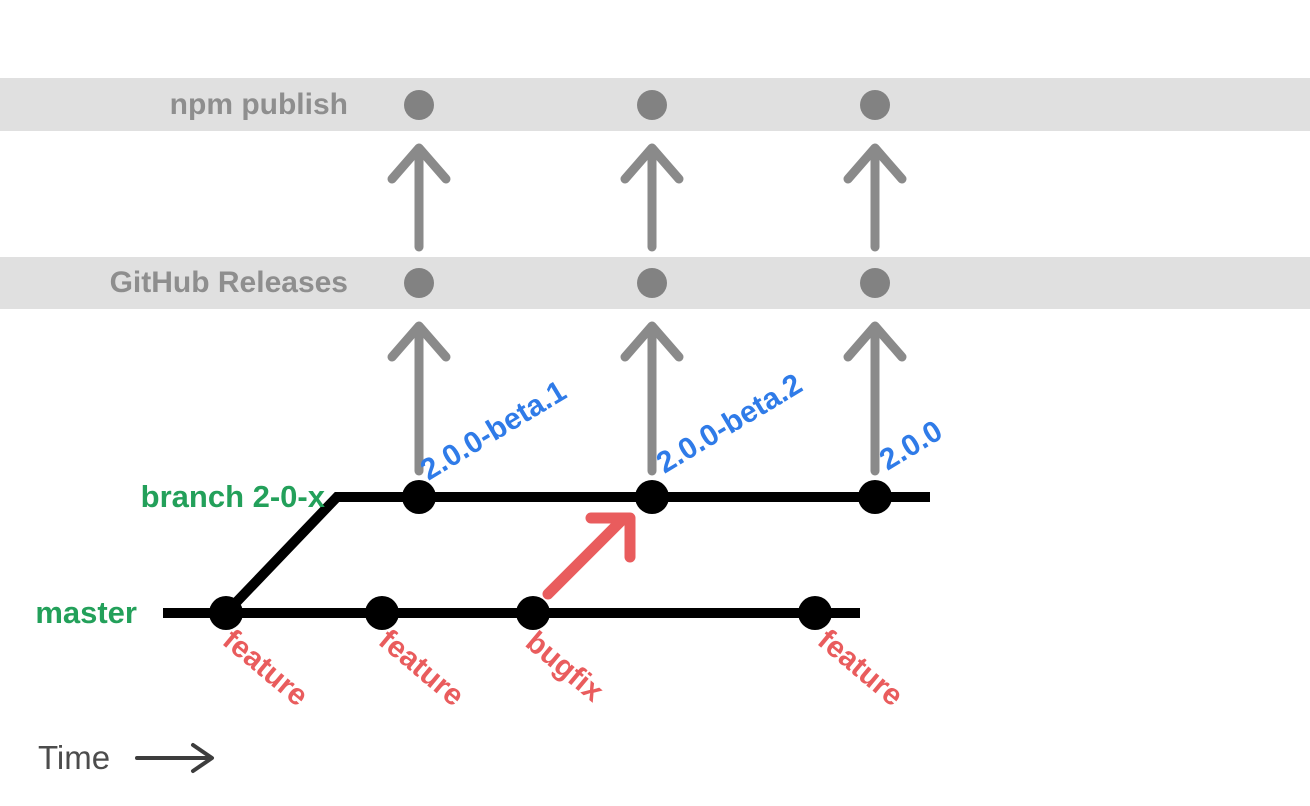 Image resolution: width=1310 pixels, height=806 pixels. I want to click on arrows-branch-to-github, so click(647, 398).